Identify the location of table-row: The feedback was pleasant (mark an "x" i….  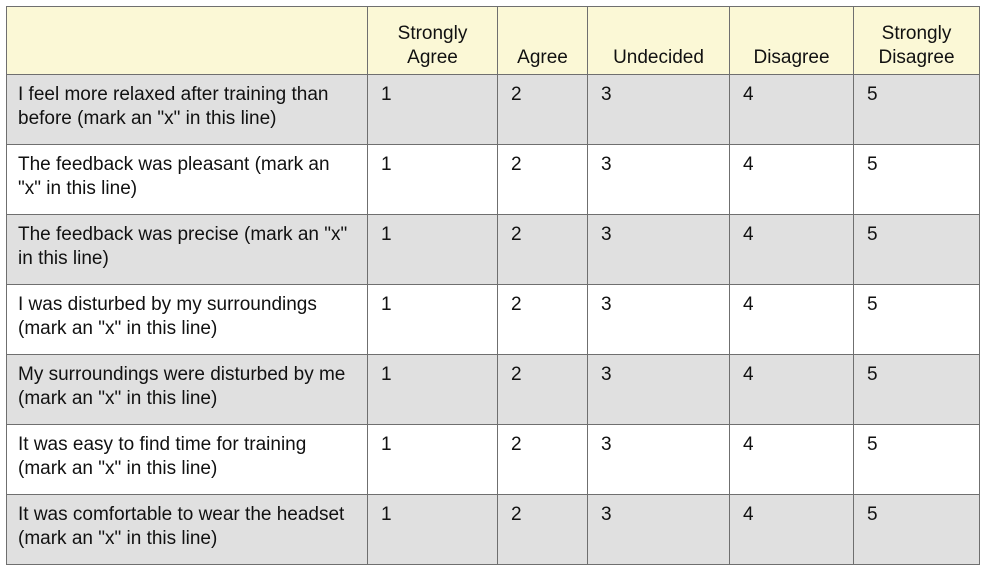
(493, 179).